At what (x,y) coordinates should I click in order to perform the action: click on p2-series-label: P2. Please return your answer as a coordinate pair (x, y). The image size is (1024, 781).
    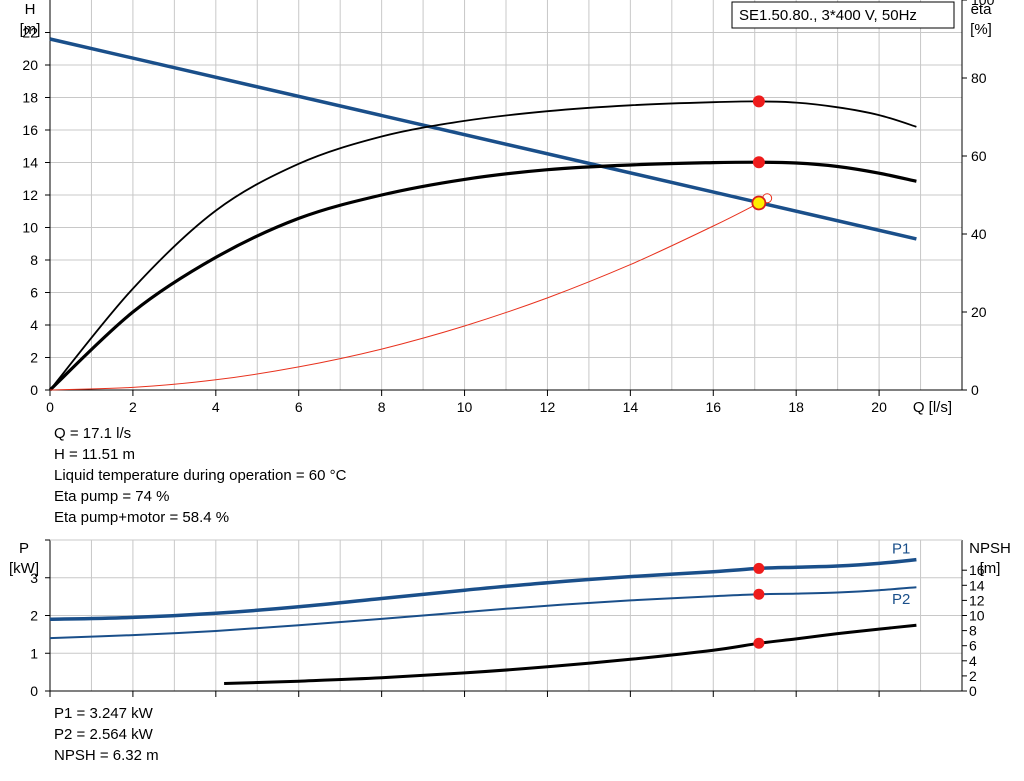
    Looking at the image, I should click on (901, 599).